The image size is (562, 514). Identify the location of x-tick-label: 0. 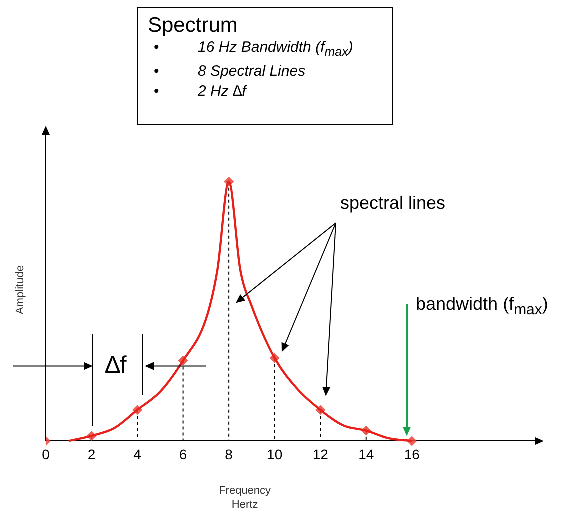
(46, 454).